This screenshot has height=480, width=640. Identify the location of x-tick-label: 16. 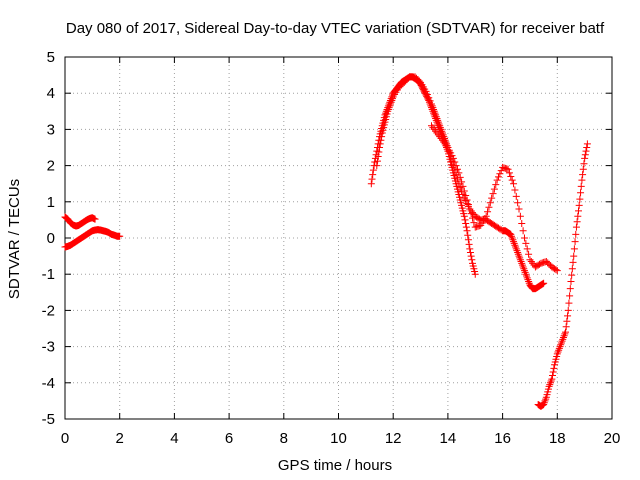
(502, 438).